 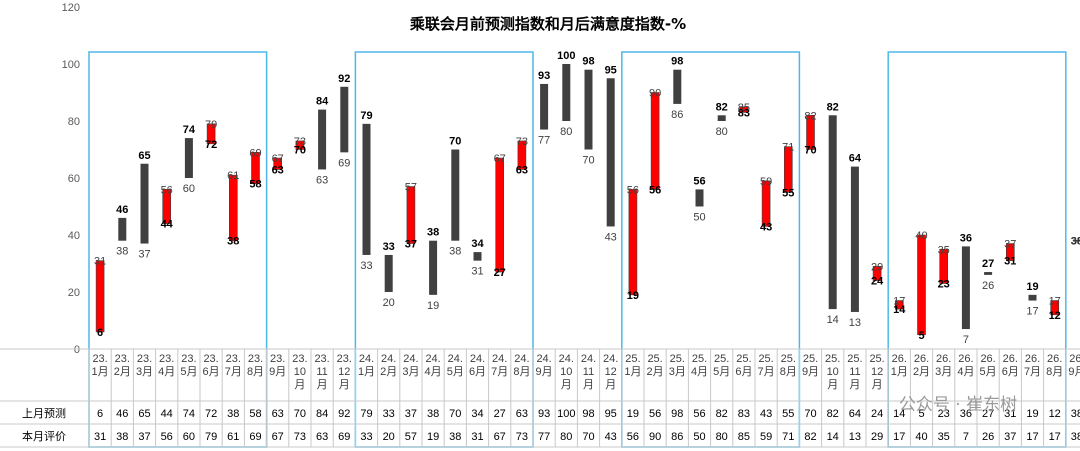 I want to click on data-label-evaluation: 63, so click(x=322, y=180).